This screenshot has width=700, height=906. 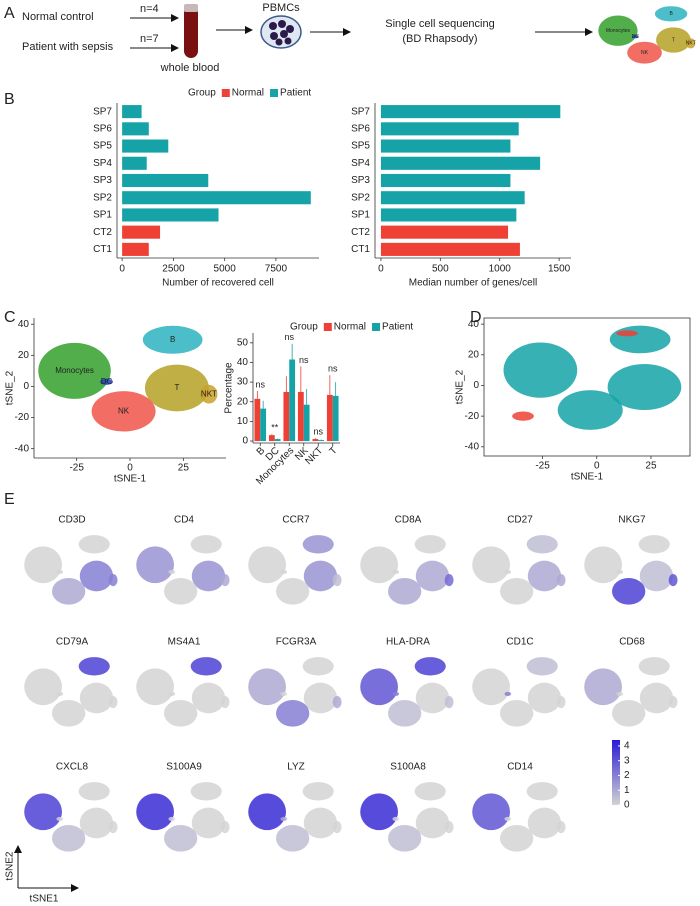 I want to click on panel-label: E, so click(x=9, y=499).